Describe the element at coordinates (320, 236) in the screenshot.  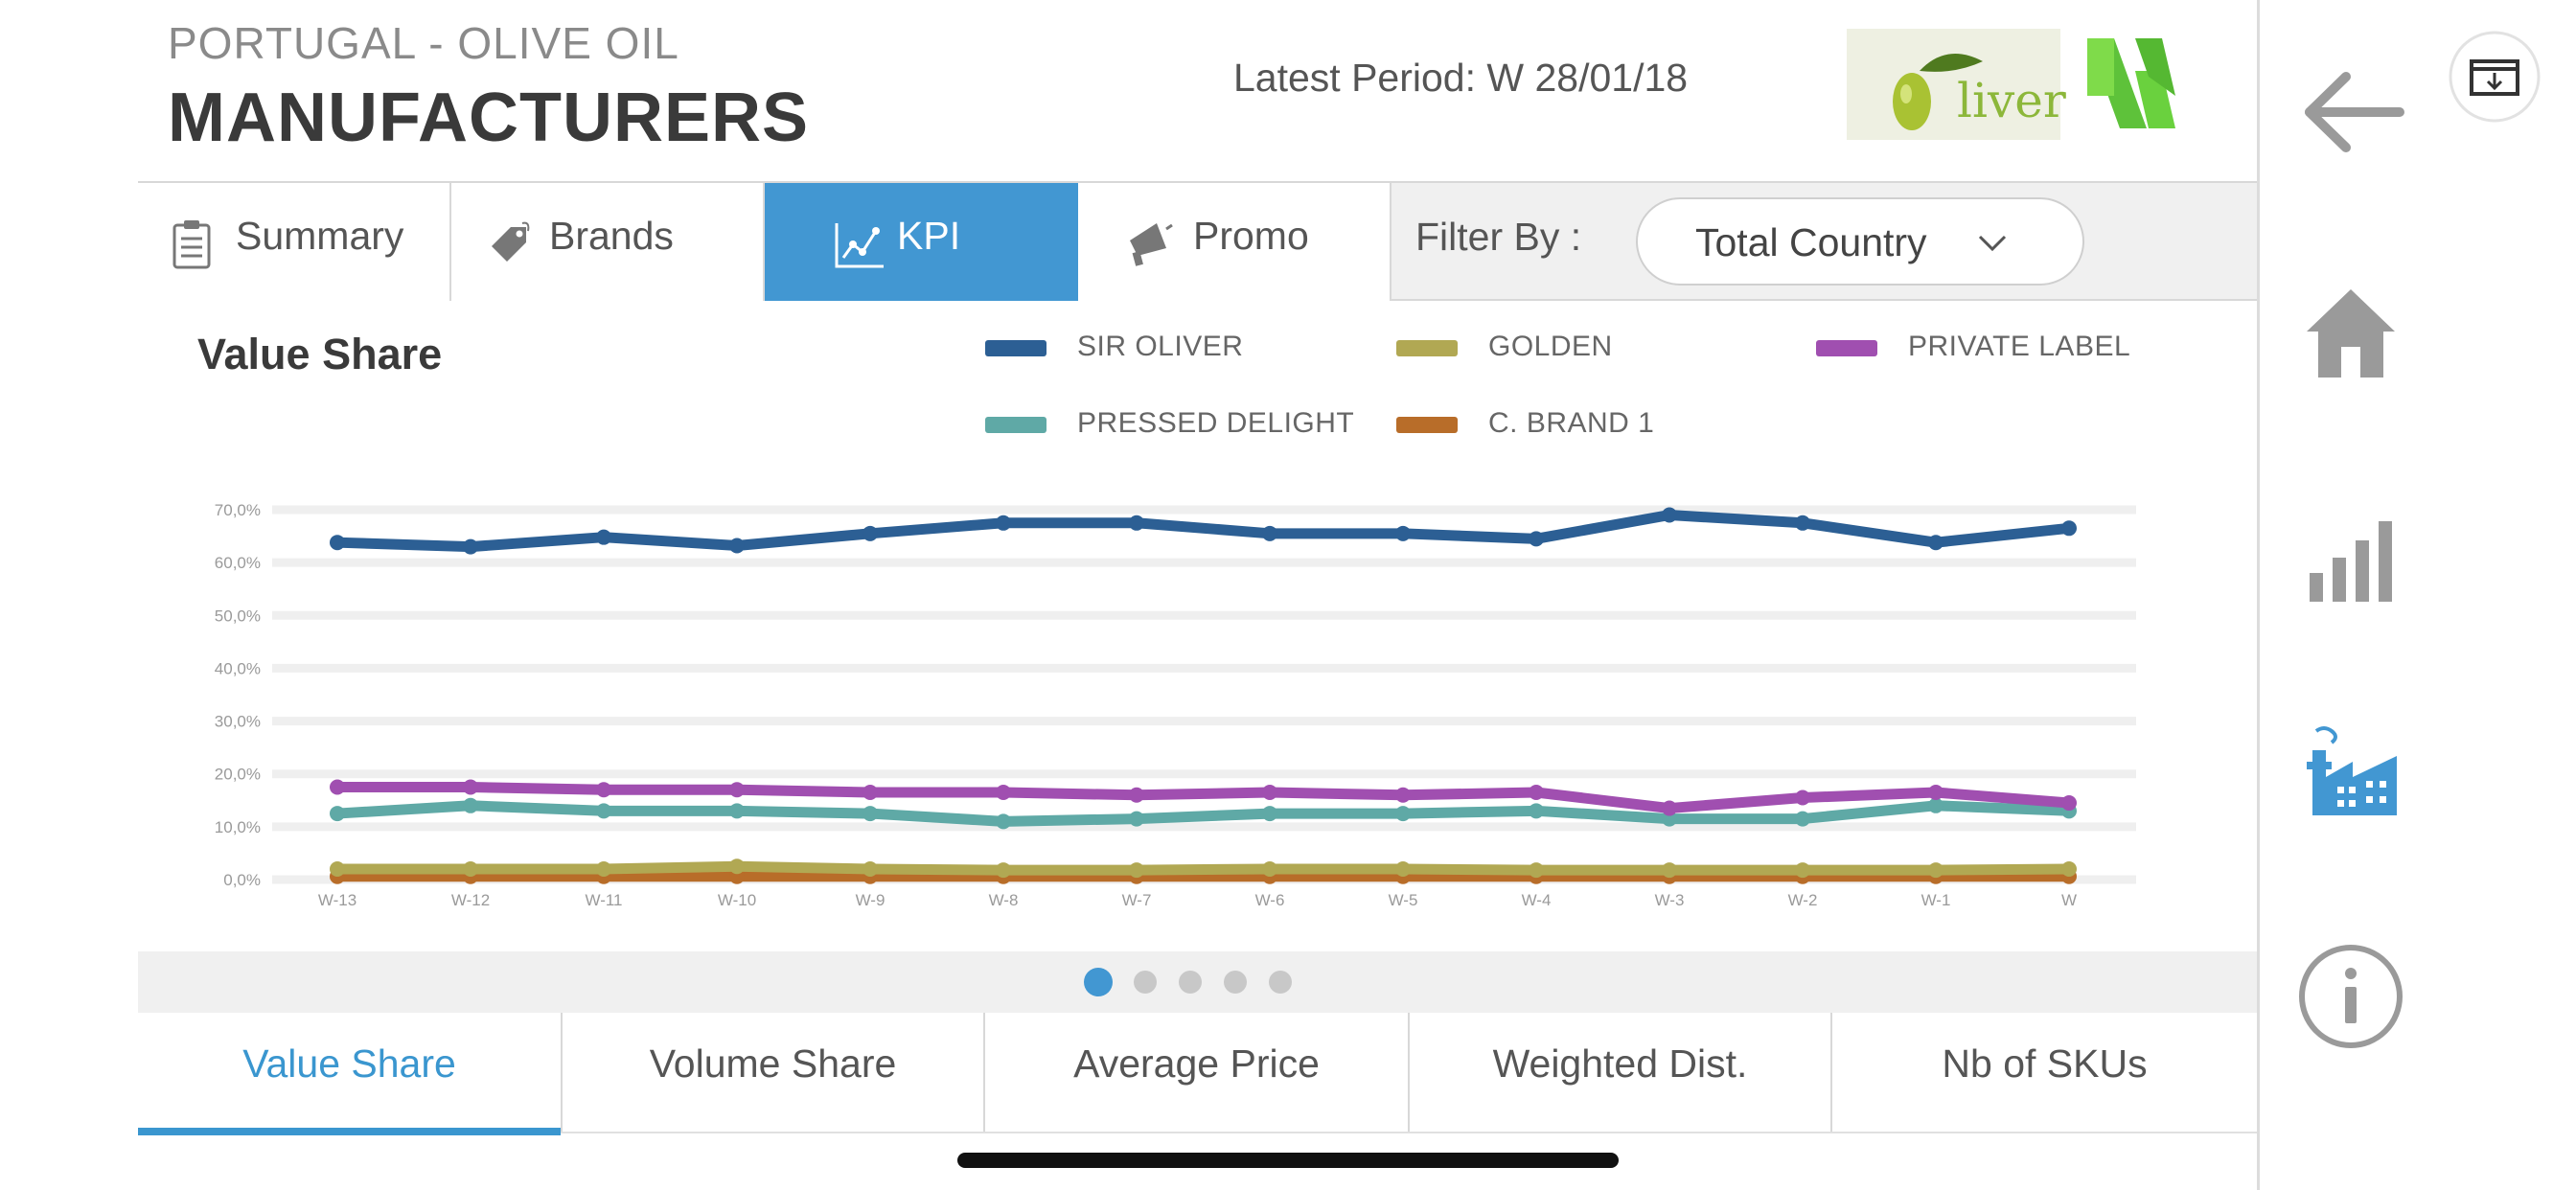
I see `tab-summary-label: Summary` at that location.